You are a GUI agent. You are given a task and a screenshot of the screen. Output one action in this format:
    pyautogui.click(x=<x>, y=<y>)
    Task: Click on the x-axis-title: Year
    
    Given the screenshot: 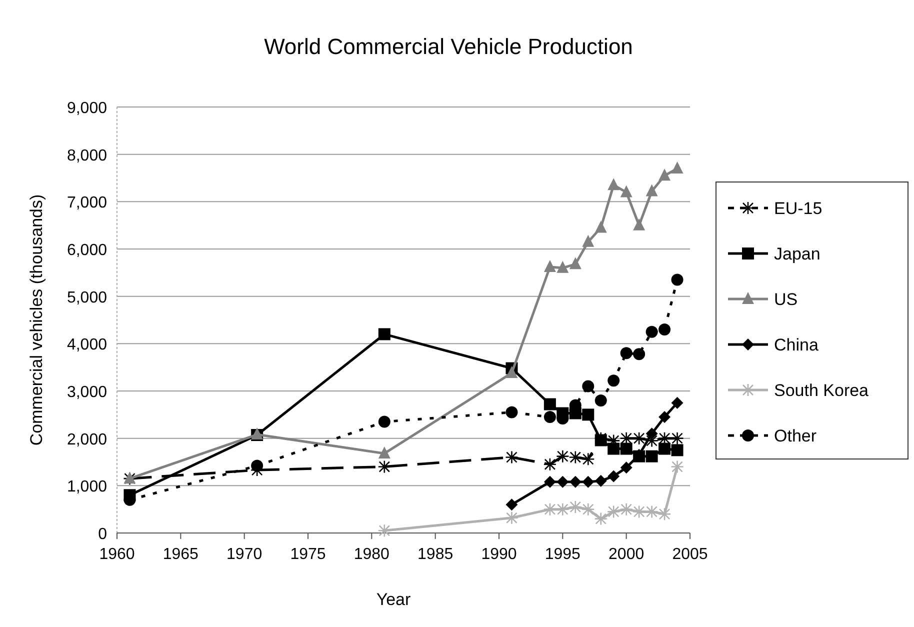 What is the action you would take?
    pyautogui.click(x=394, y=599)
    